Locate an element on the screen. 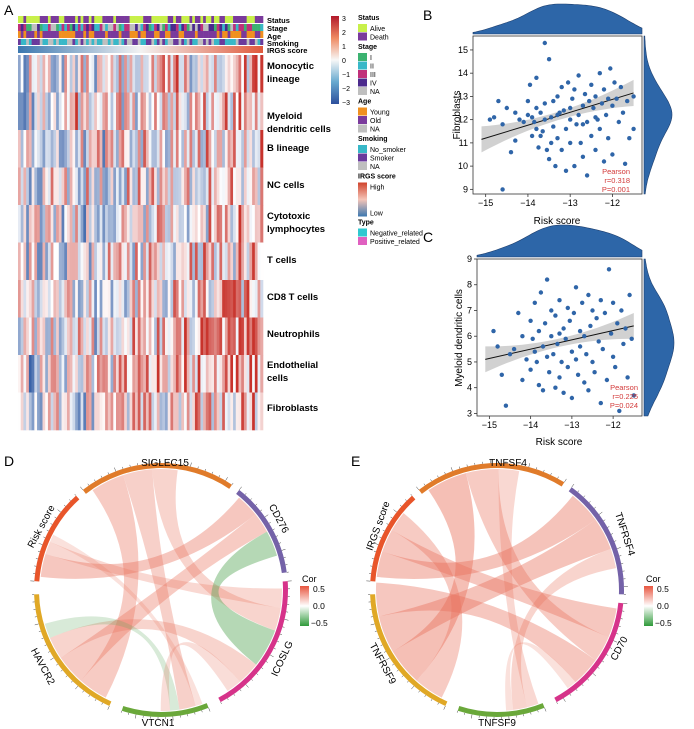  cb-tick-2: 2 is located at coordinates (344, 33).